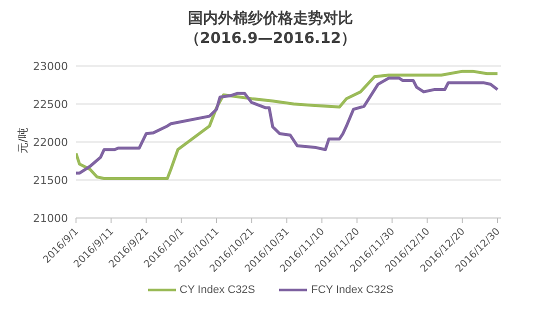 The width and height of the screenshot is (541, 328). What do you see at coordinates (50, 180) in the screenshot?
I see `y-tick-label: 21500` at bounding box center [50, 180].